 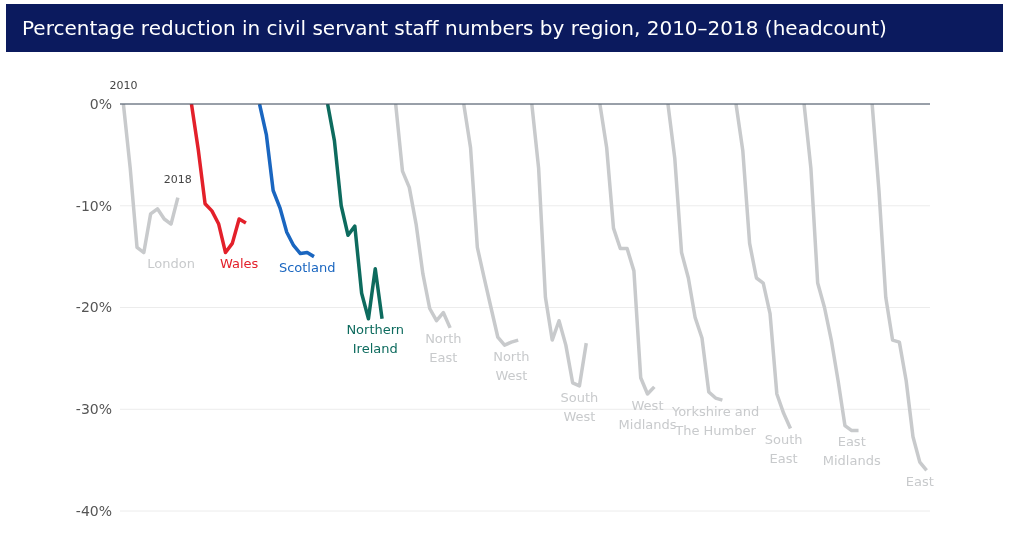 I want to click on series-label: Scotland, so click(x=307, y=267).